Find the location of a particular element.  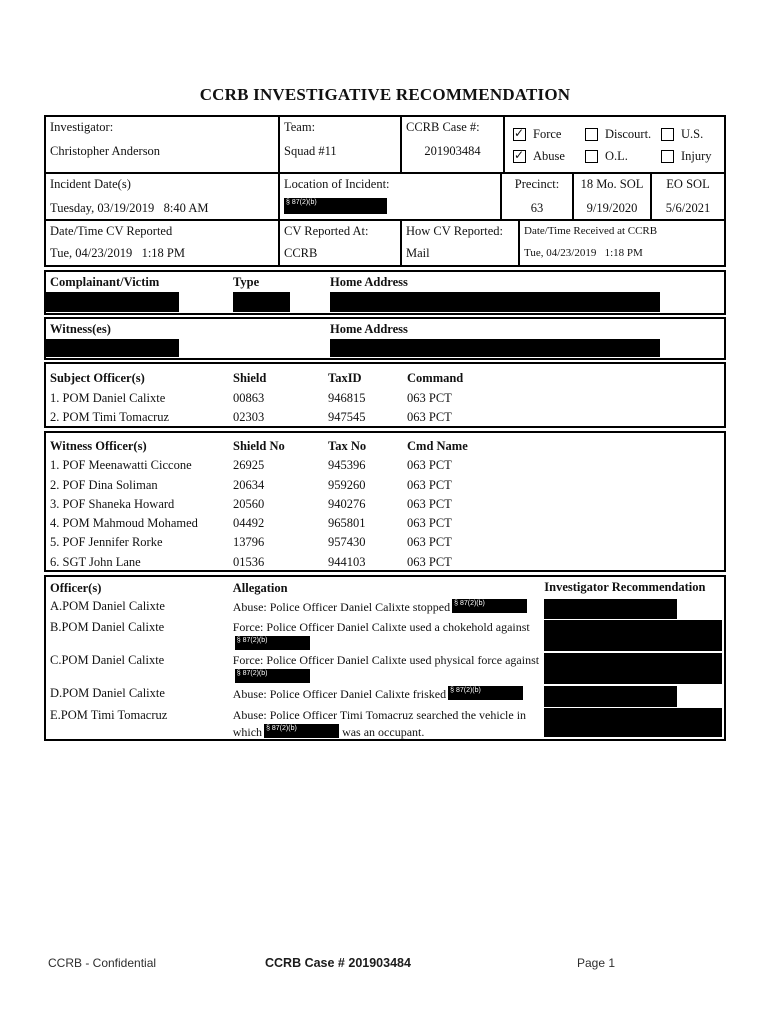

how-cv-reported-label: How CV Reported: is located at coordinates (454, 231).